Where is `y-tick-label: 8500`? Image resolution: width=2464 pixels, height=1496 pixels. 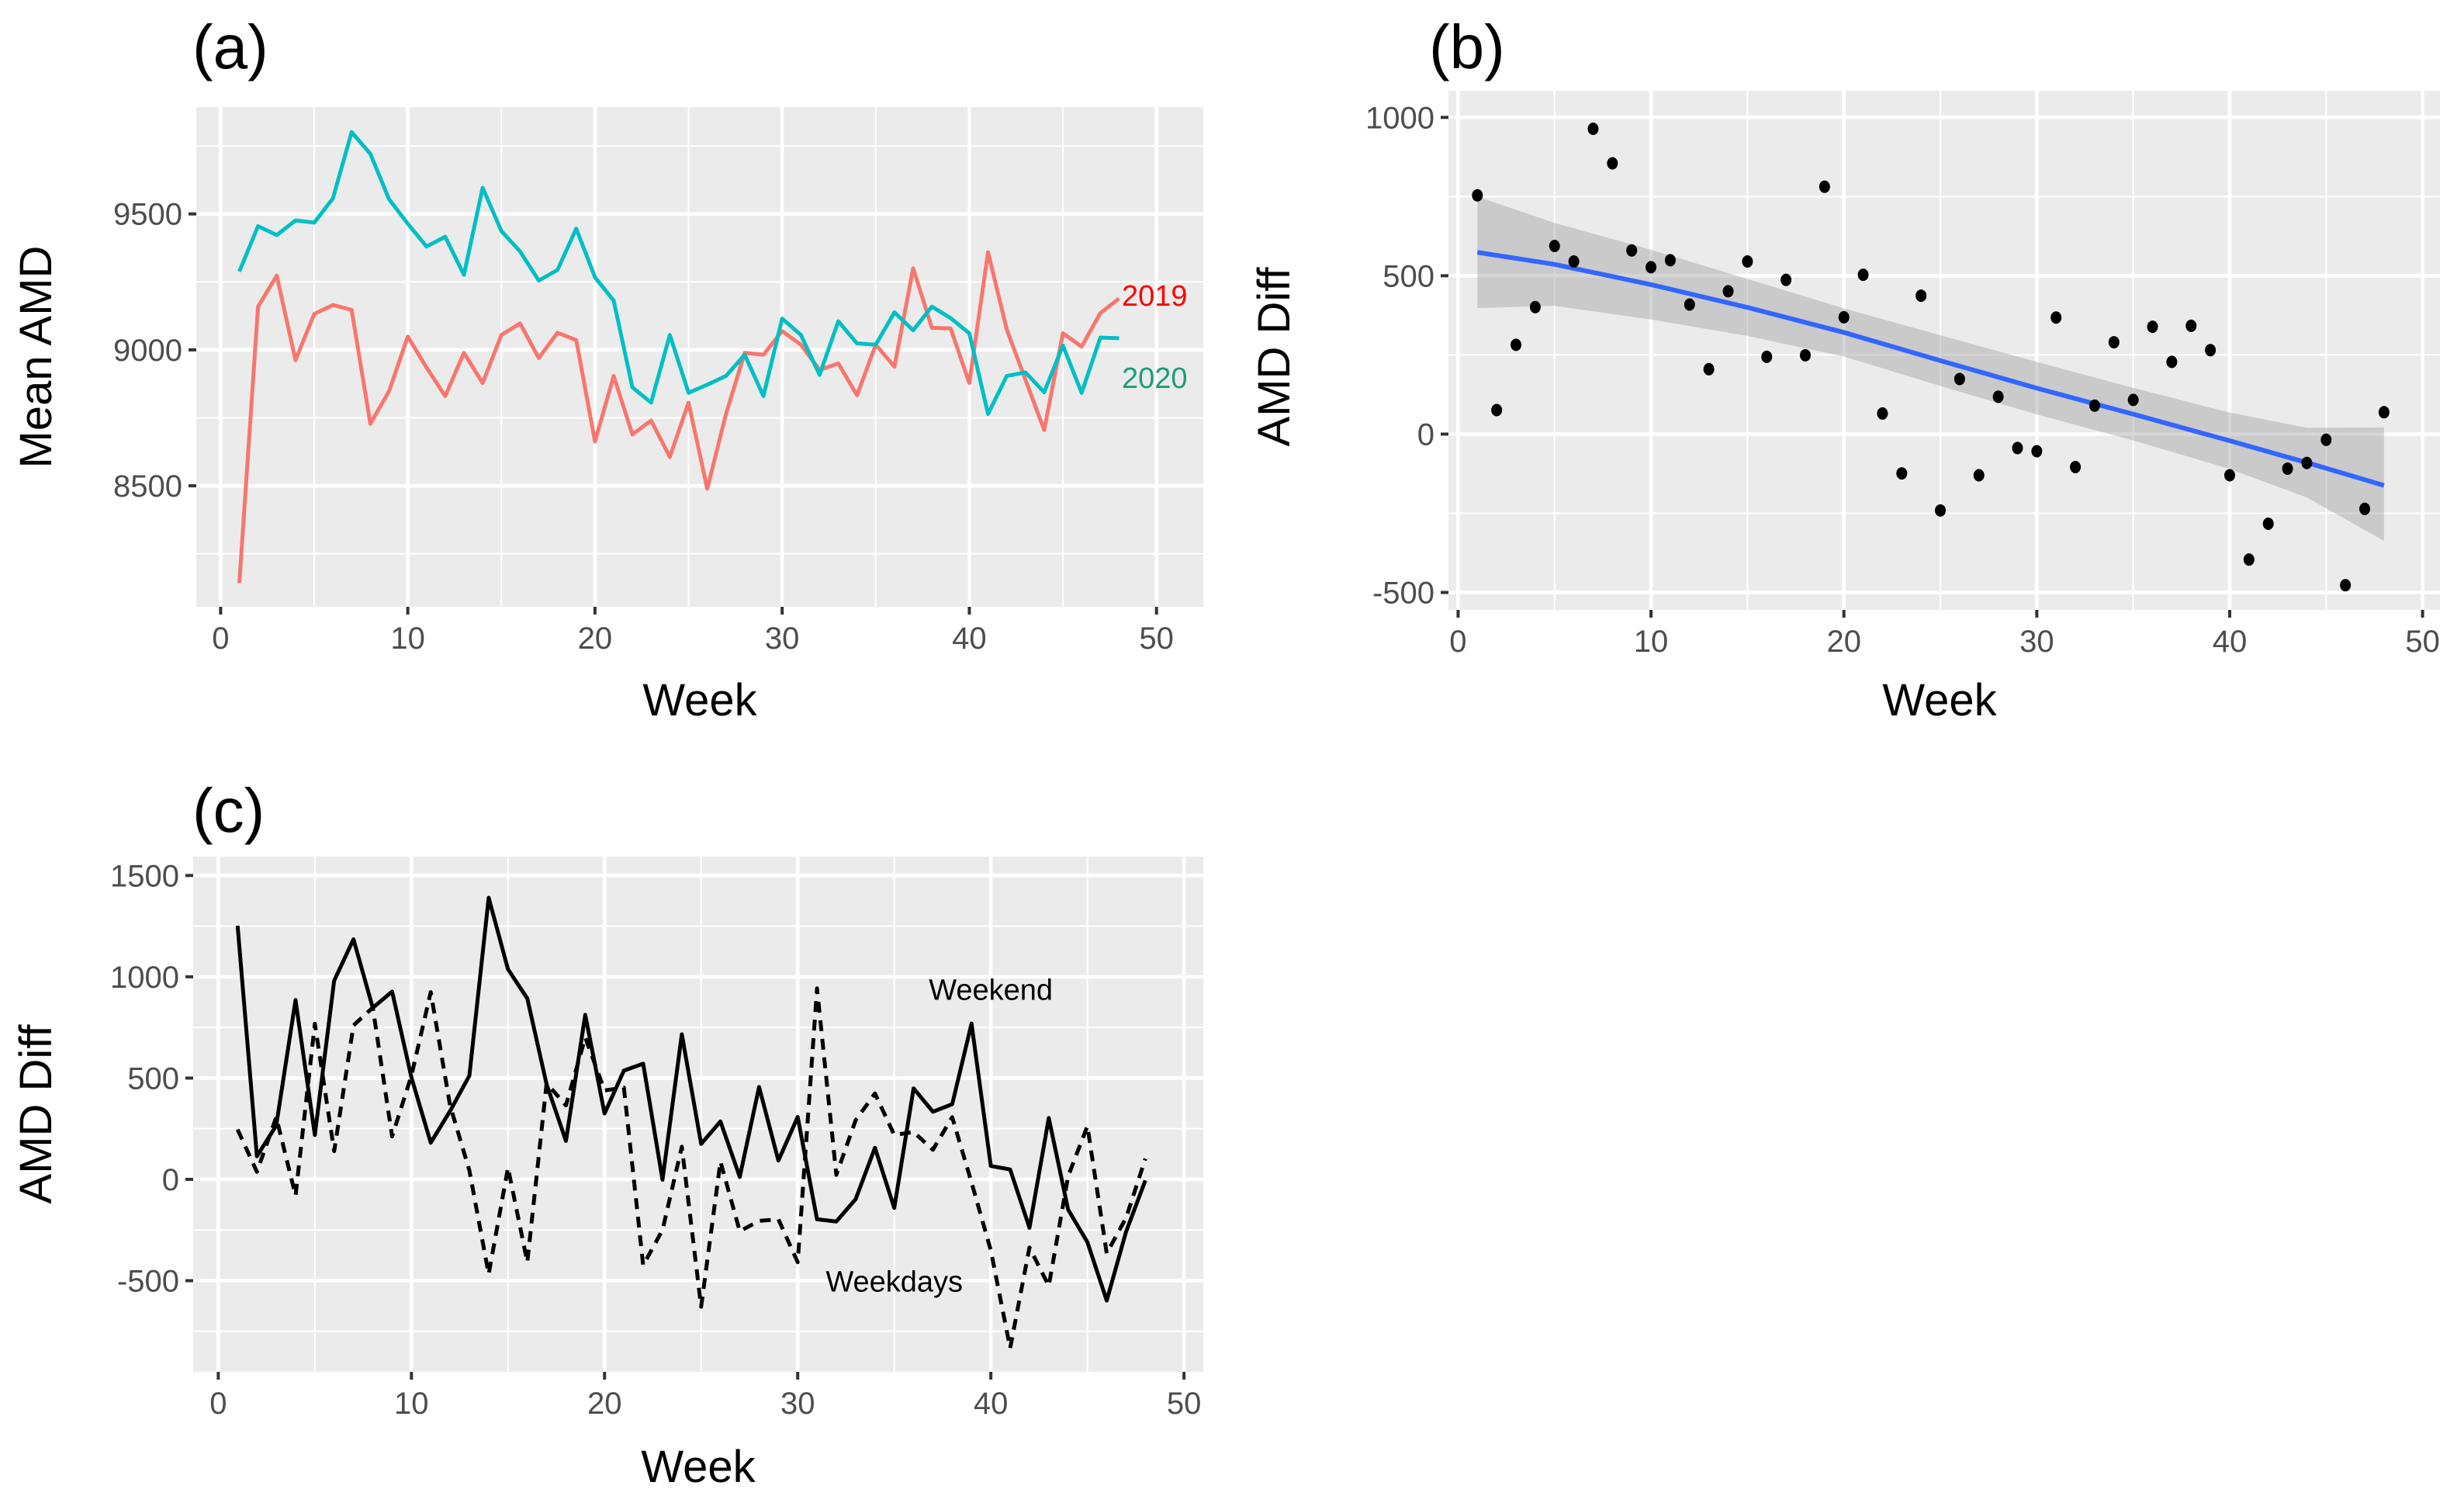 y-tick-label: 8500 is located at coordinates (147, 486).